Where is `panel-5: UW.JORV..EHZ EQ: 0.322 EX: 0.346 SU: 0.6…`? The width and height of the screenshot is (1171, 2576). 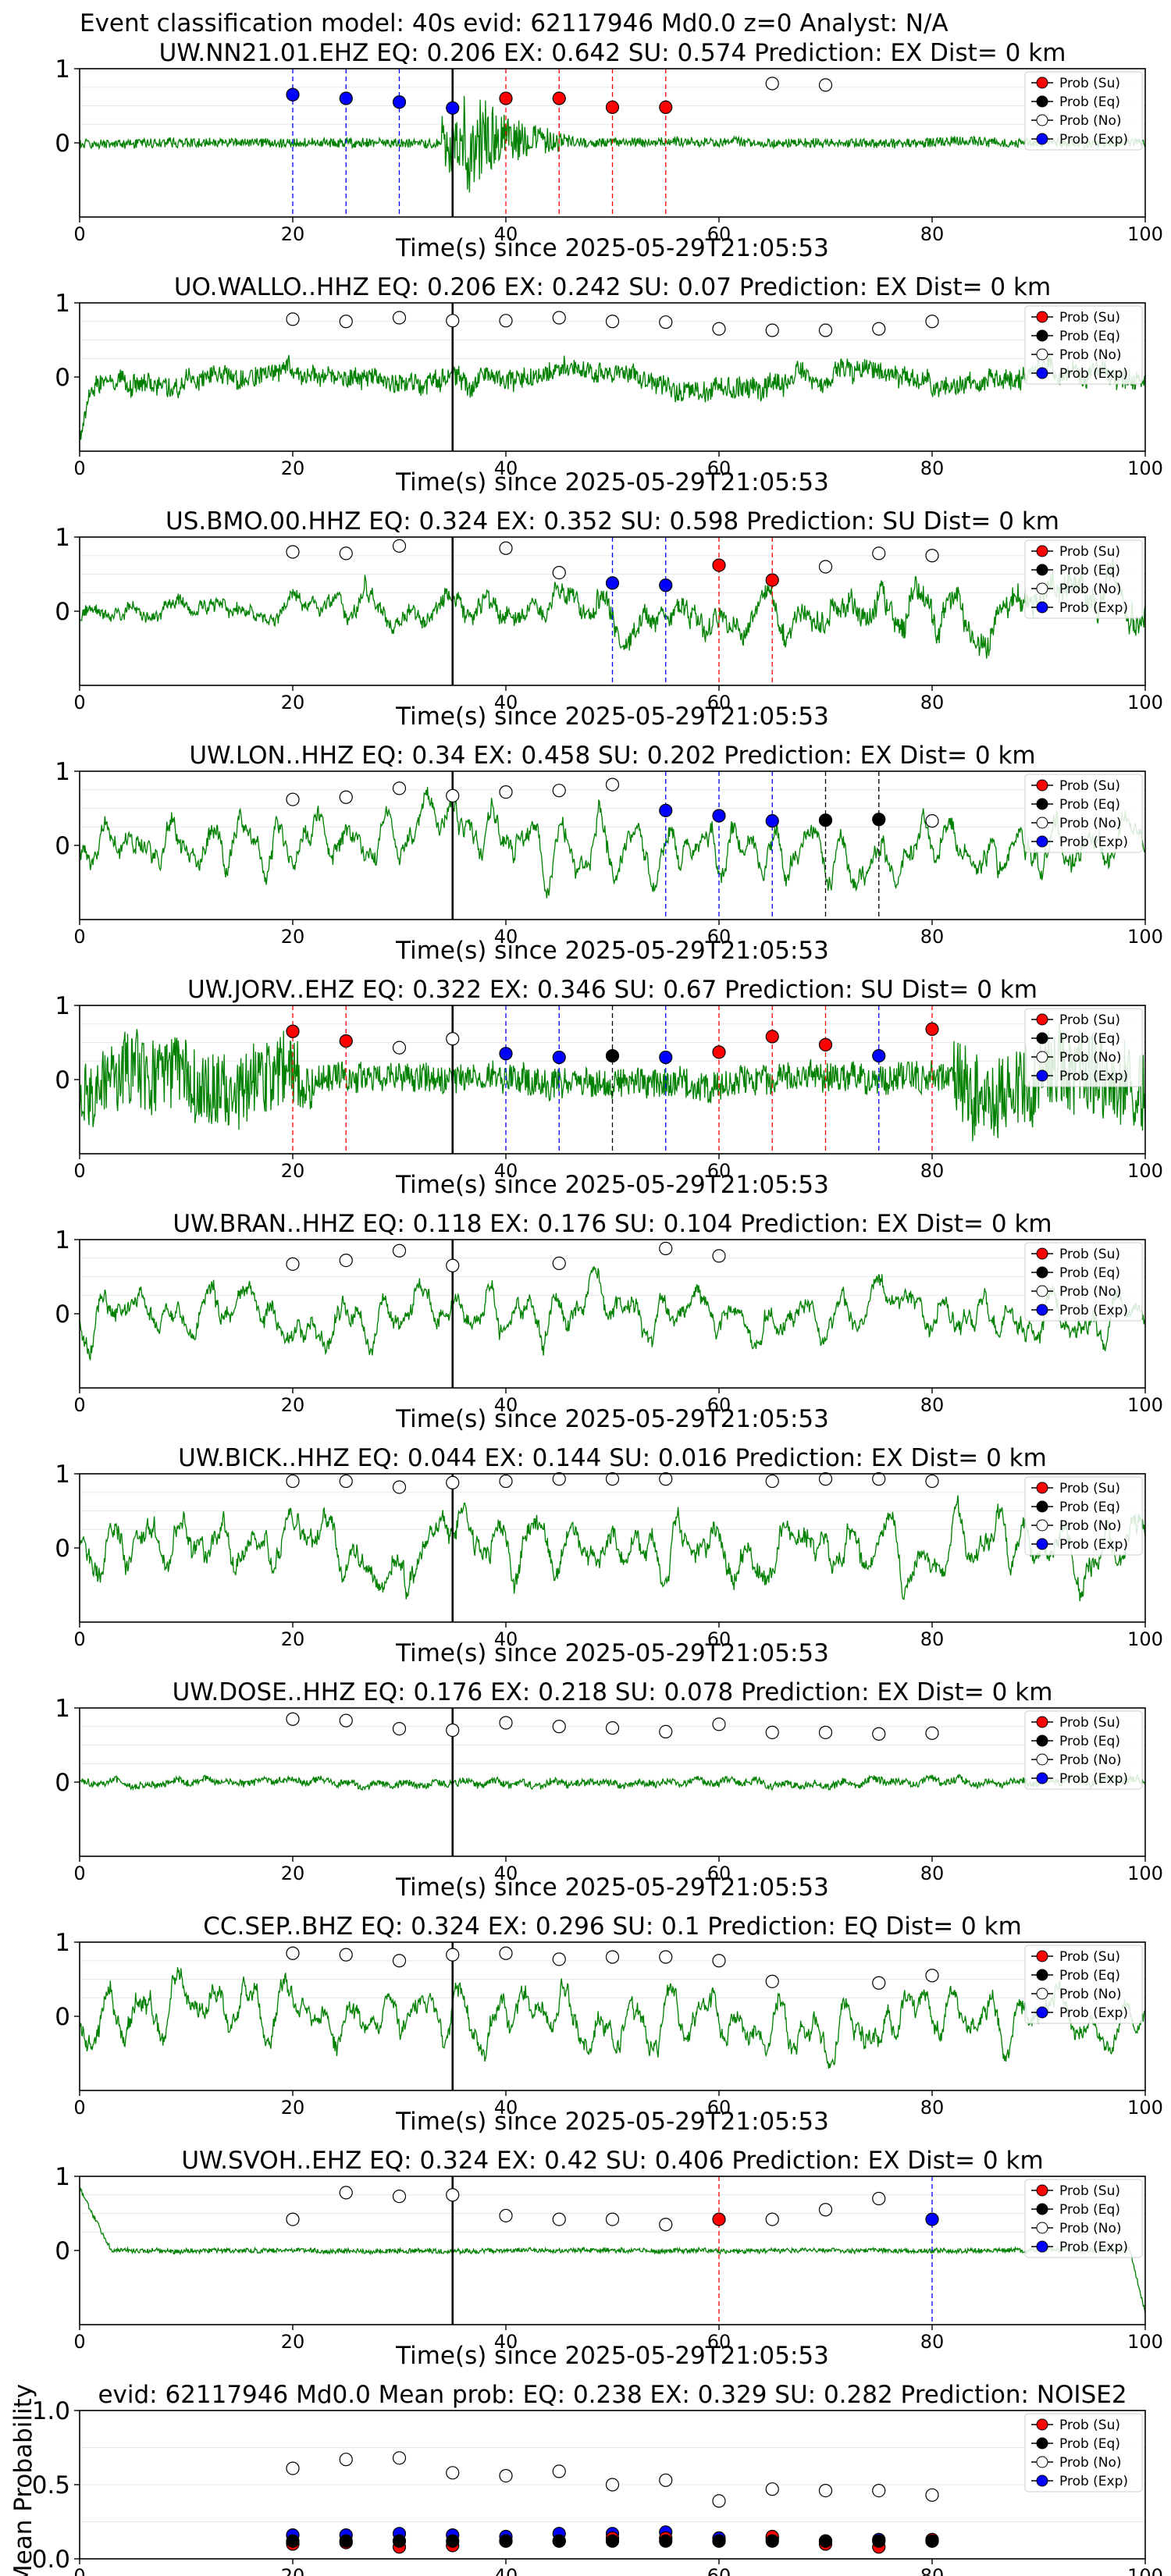
panel-5: UW.JORV..EHZ EQ: 0.322 EX: 0.346 SU: 0.6… is located at coordinates (609, 1087).